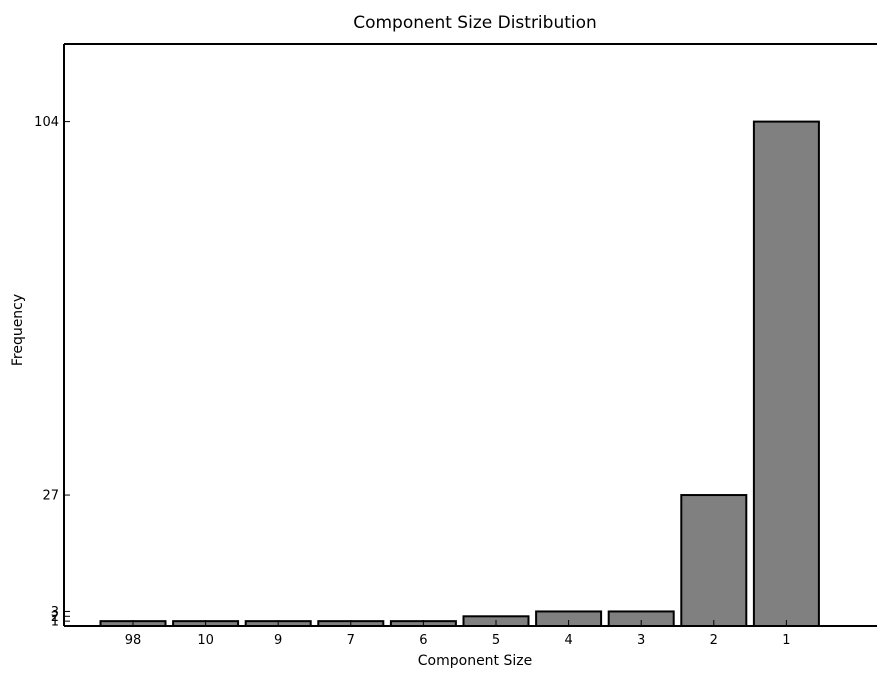 This screenshot has width=877, height=677. Describe the element at coordinates (475, 23) in the screenshot. I see `chart-title: Component Size Distribution` at that location.